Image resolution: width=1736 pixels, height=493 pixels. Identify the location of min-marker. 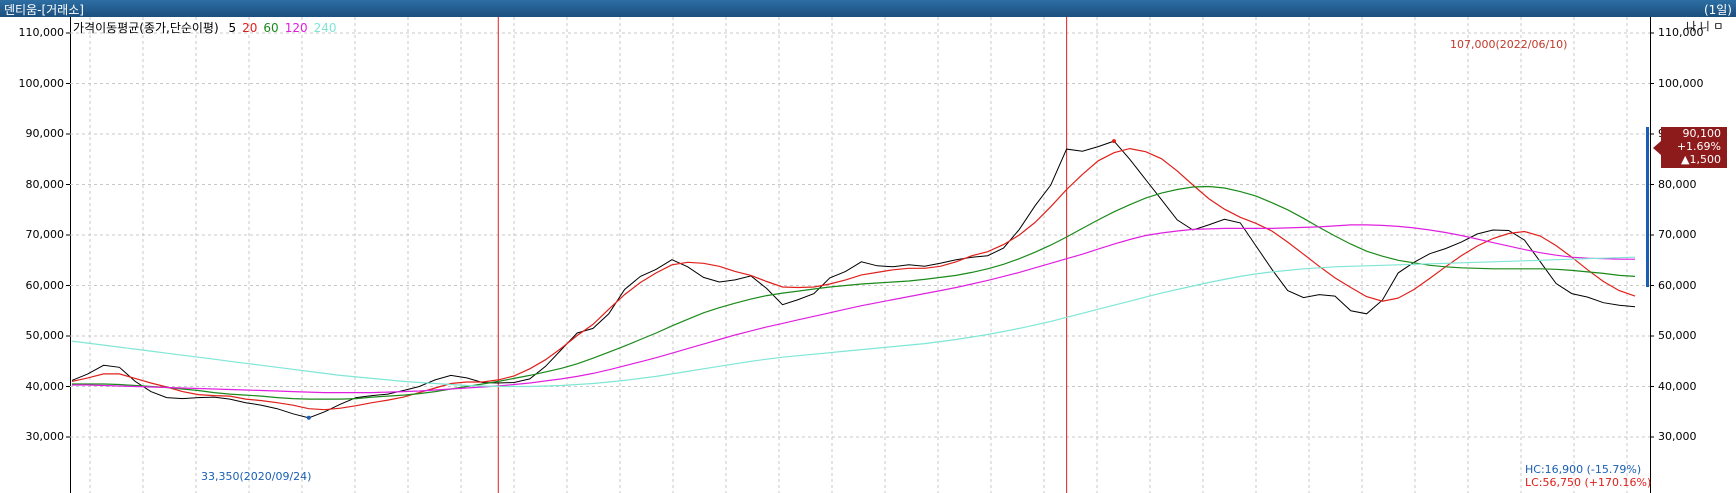
(308, 417).